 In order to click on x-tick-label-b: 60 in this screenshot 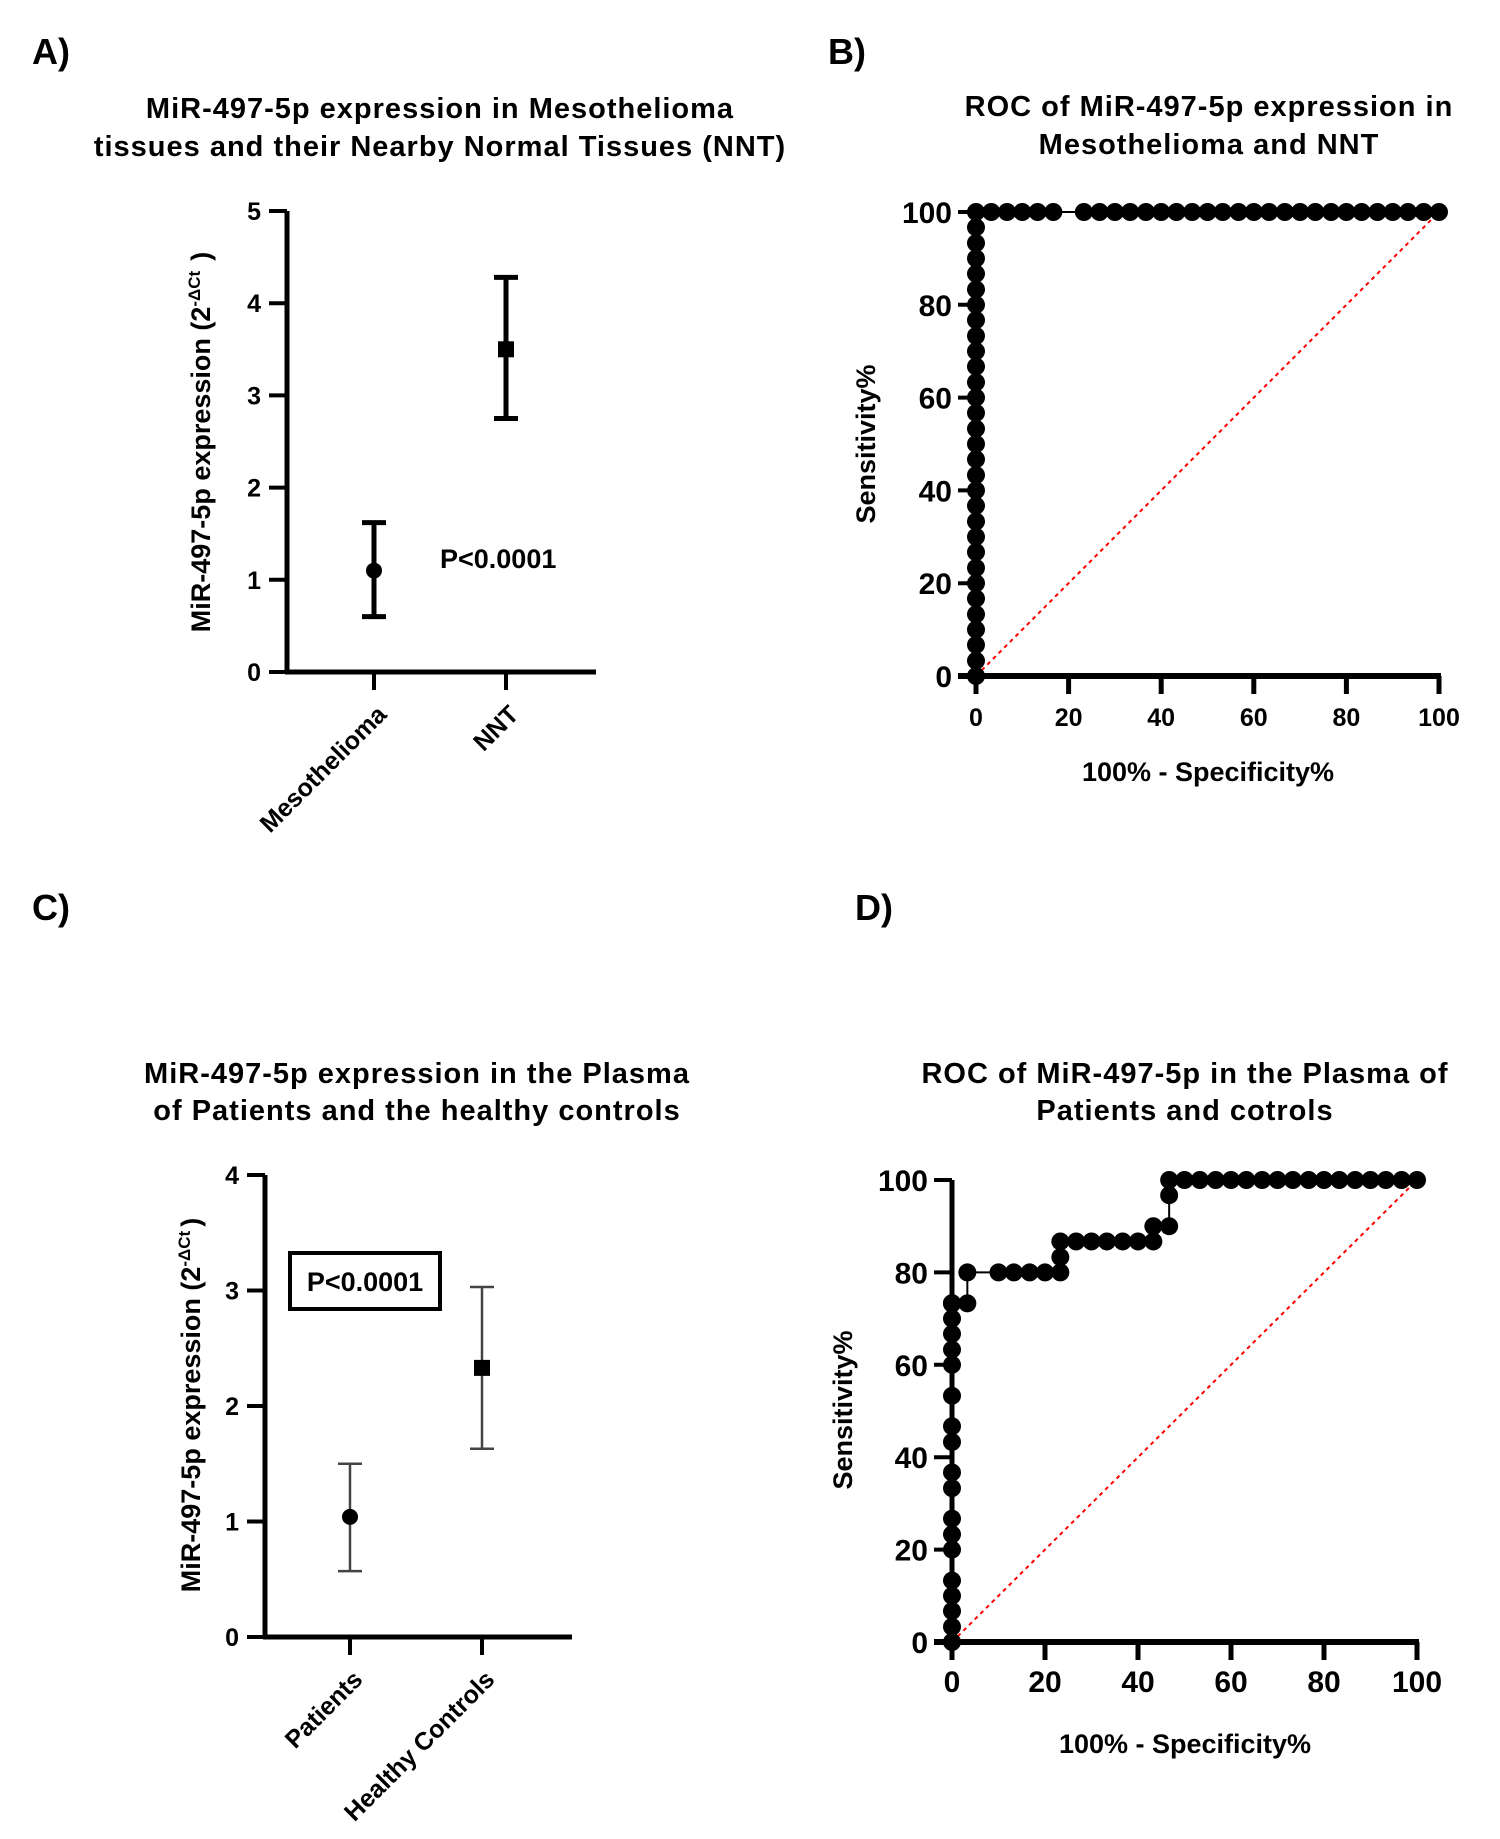, I will do `click(1254, 718)`.